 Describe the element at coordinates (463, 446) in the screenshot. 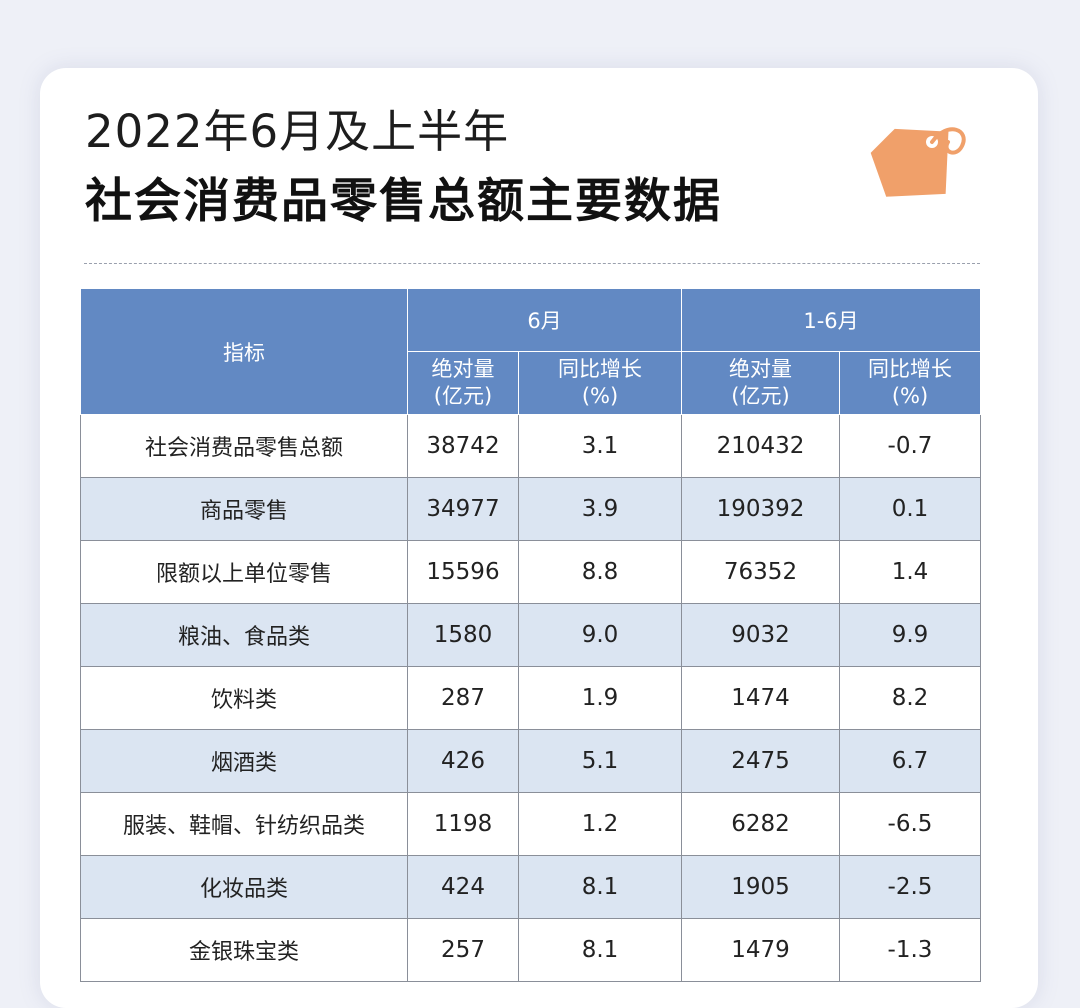

I see `table-cell: 38742` at that location.